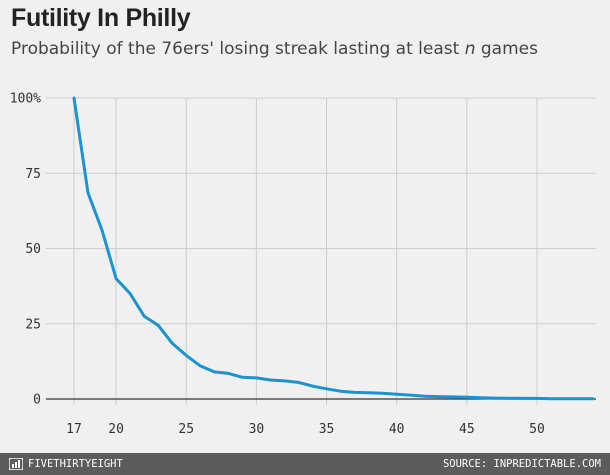 This screenshot has height=475, width=610. What do you see at coordinates (257, 429) in the screenshot?
I see `x-tick-label: 30` at bounding box center [257, 429].